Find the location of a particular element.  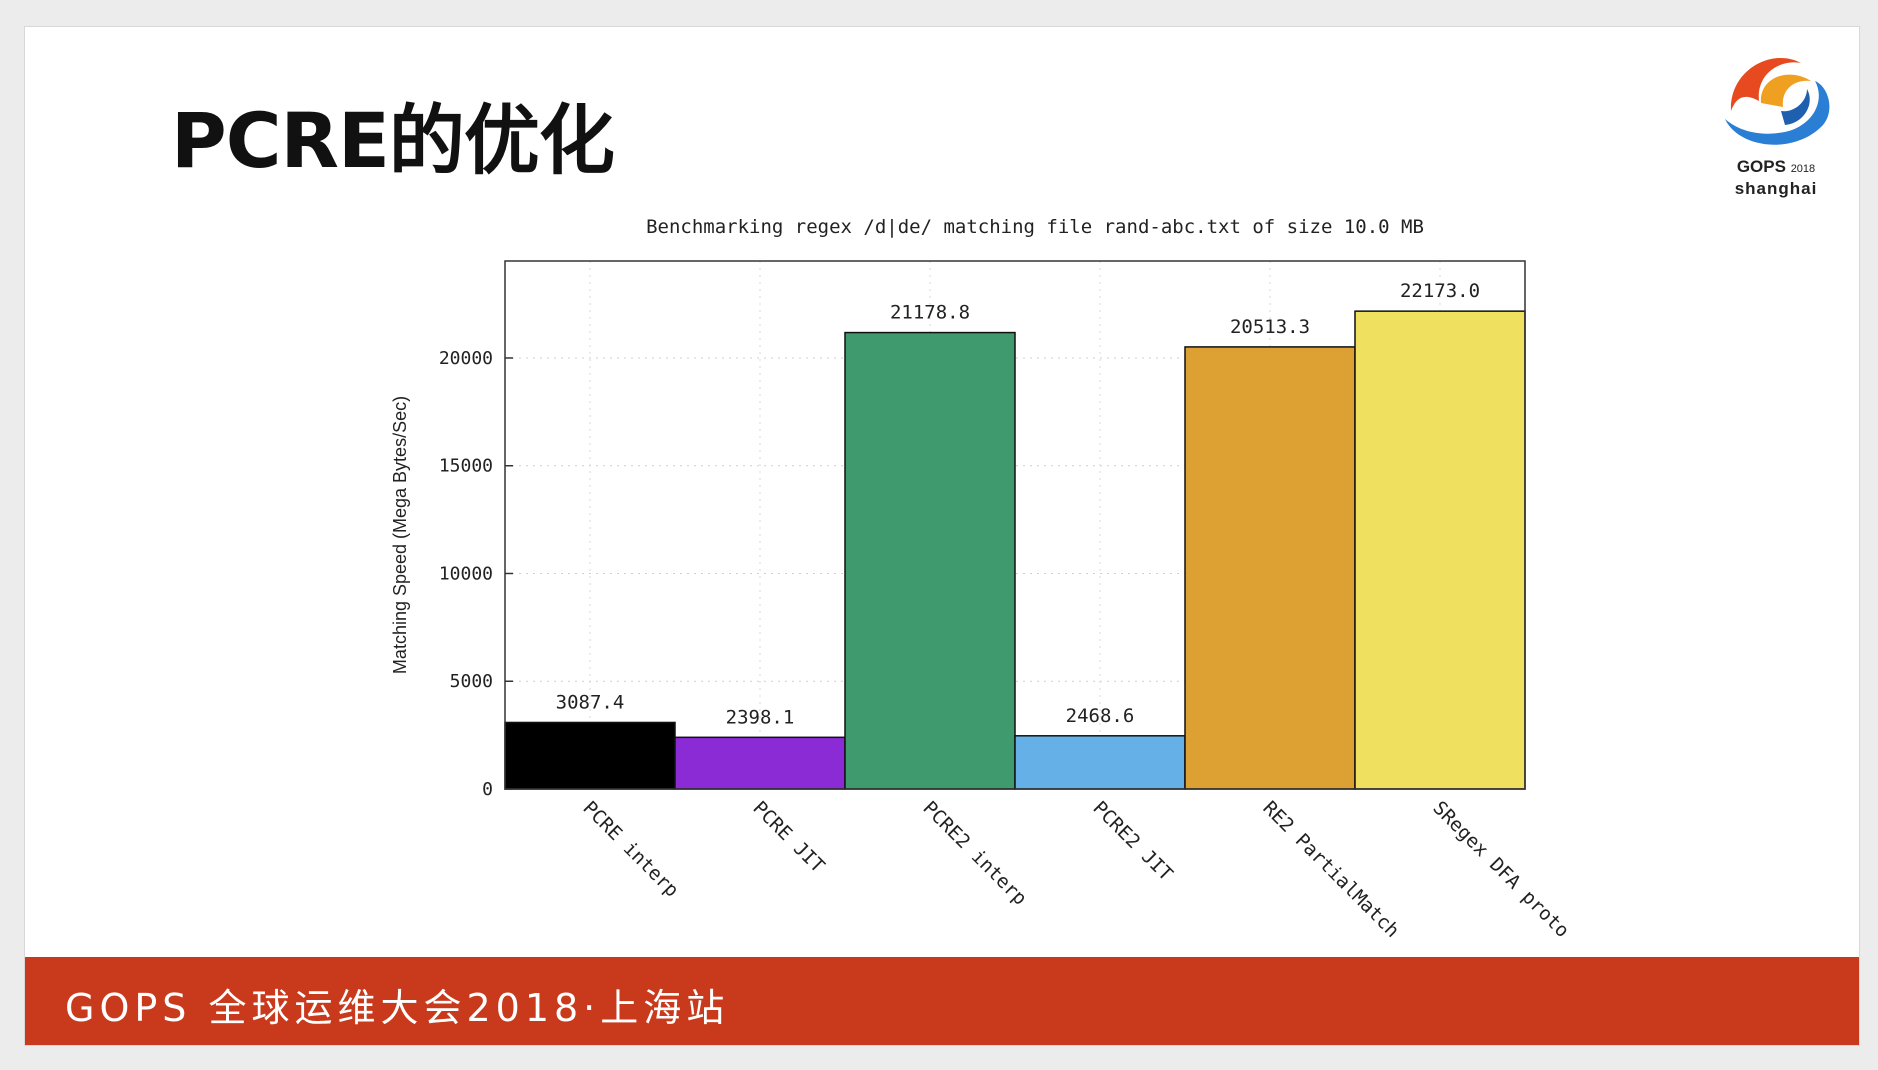

logo-city: shanghai is located at coordinates (1776, 188).